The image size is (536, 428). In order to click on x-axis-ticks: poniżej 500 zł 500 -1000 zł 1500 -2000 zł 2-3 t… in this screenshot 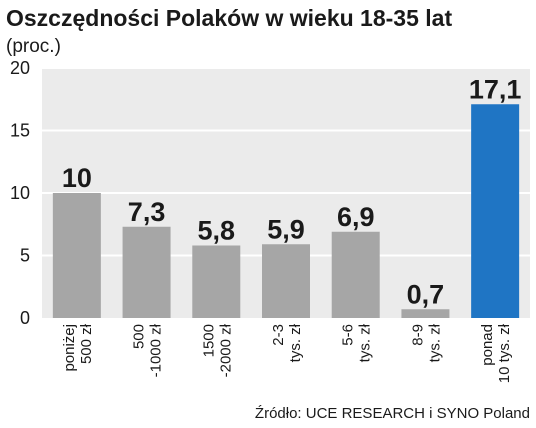, I will do `click(287, 353)`.